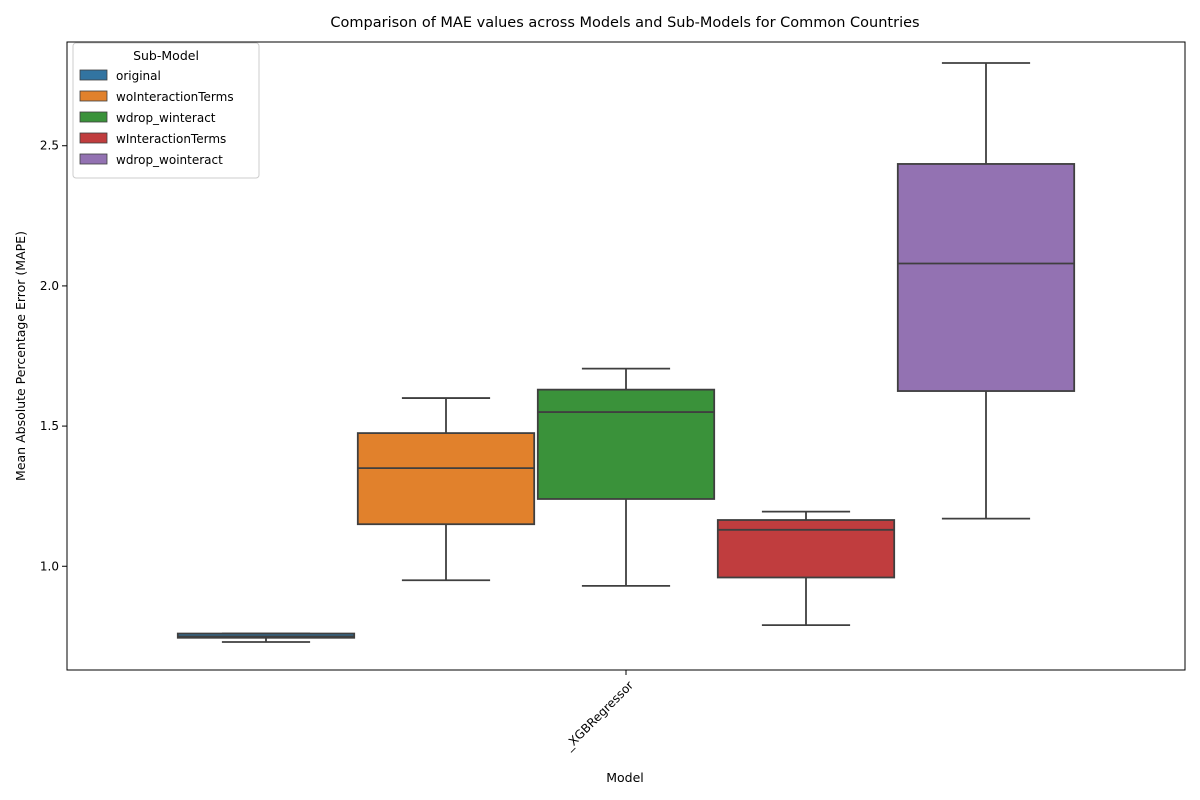  I want to click on legend-entry-label: wInteractionTerms, so click(171, 139).